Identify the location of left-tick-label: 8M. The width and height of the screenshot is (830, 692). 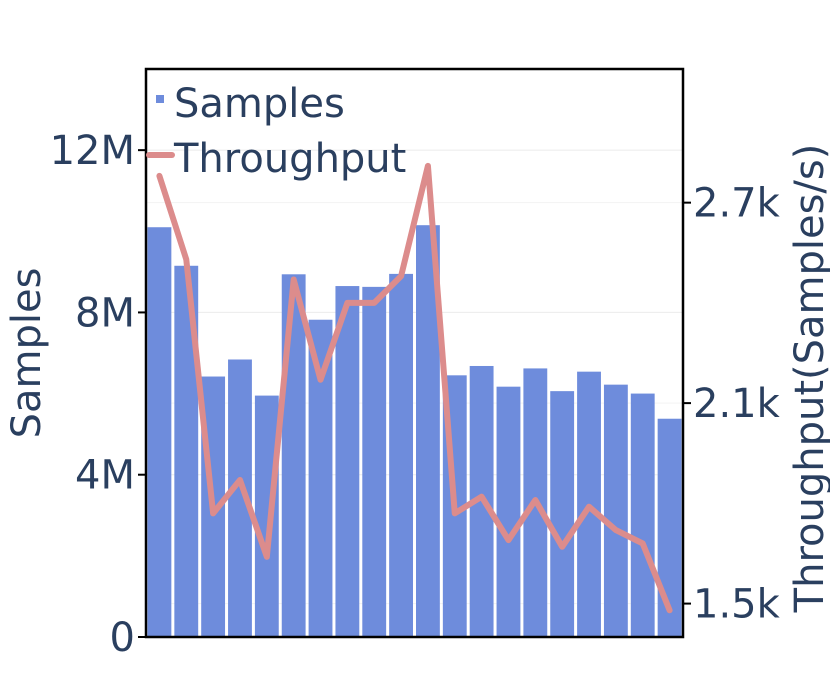
(105, 313).